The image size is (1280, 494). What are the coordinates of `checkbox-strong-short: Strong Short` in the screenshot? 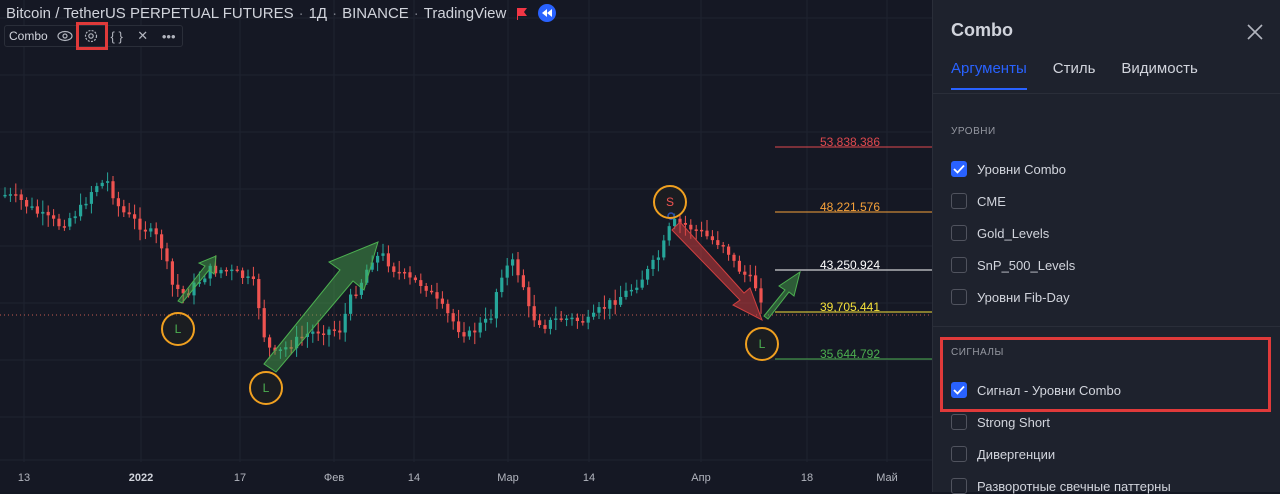 It's located at (1000, 422).